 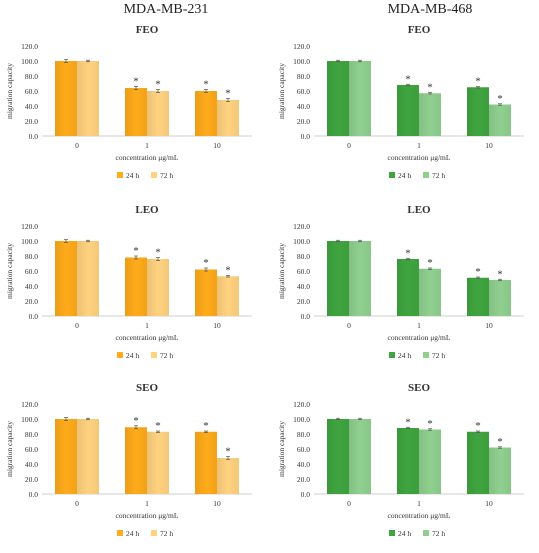 I want to click on chart-title: LEO, so click(x=419, y=210).